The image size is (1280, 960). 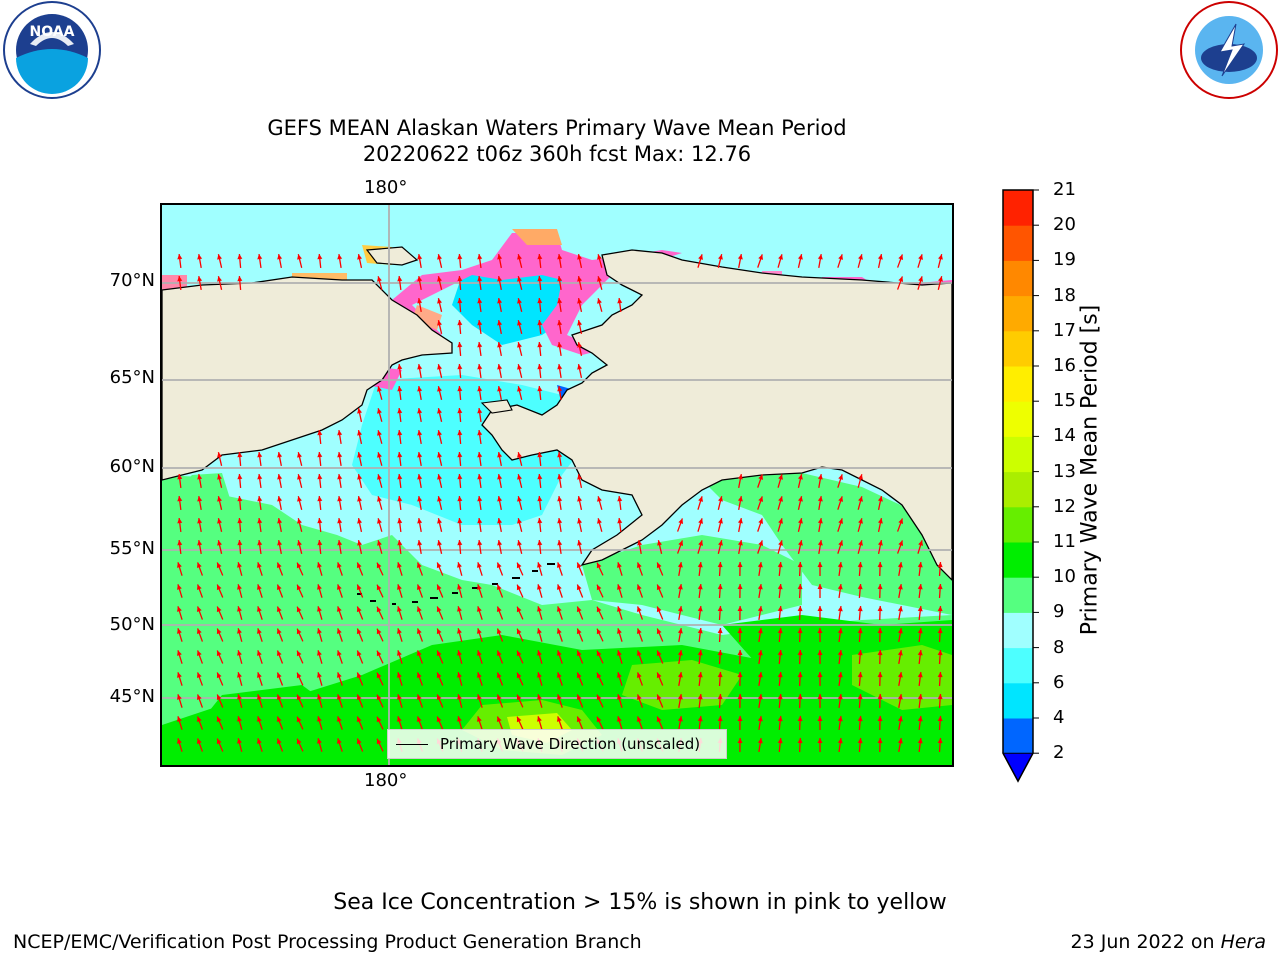 I want to click on colorbar-tick-label: 10, so click(x=1064, y=577).